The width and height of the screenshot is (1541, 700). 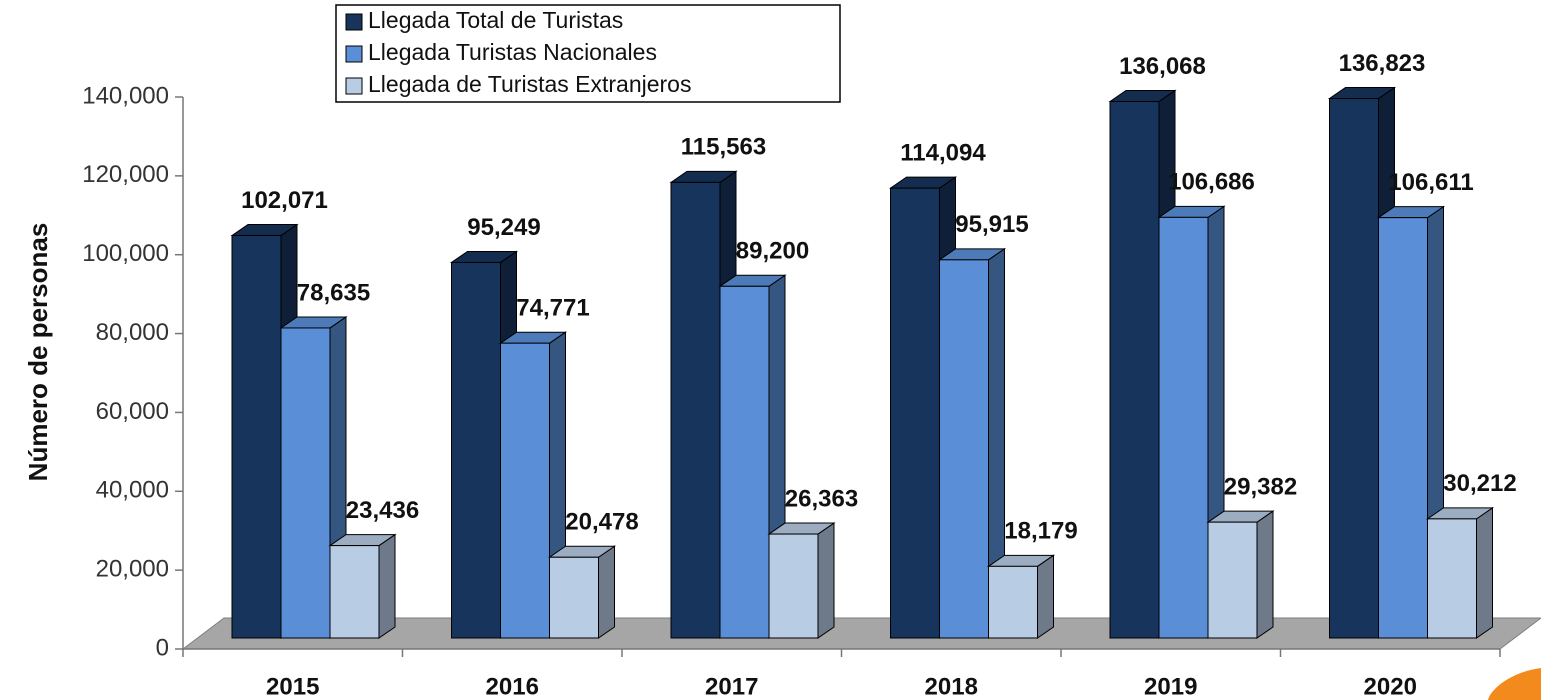 I want to click on value-label: 29,382, so click(x=1260, y=486).